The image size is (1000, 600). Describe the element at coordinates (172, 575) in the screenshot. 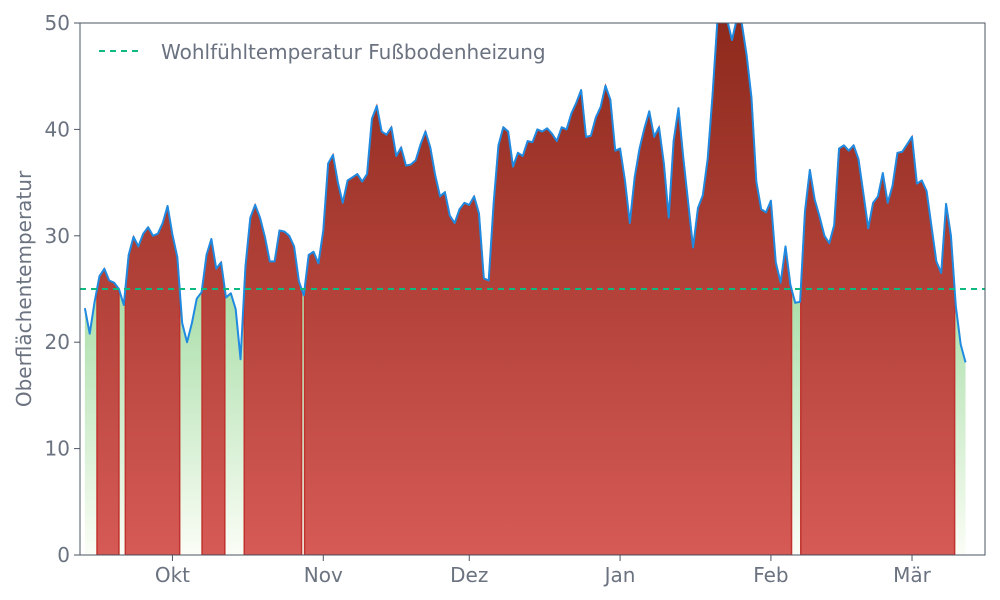

I see `x-tick-label: Okt` at that location.